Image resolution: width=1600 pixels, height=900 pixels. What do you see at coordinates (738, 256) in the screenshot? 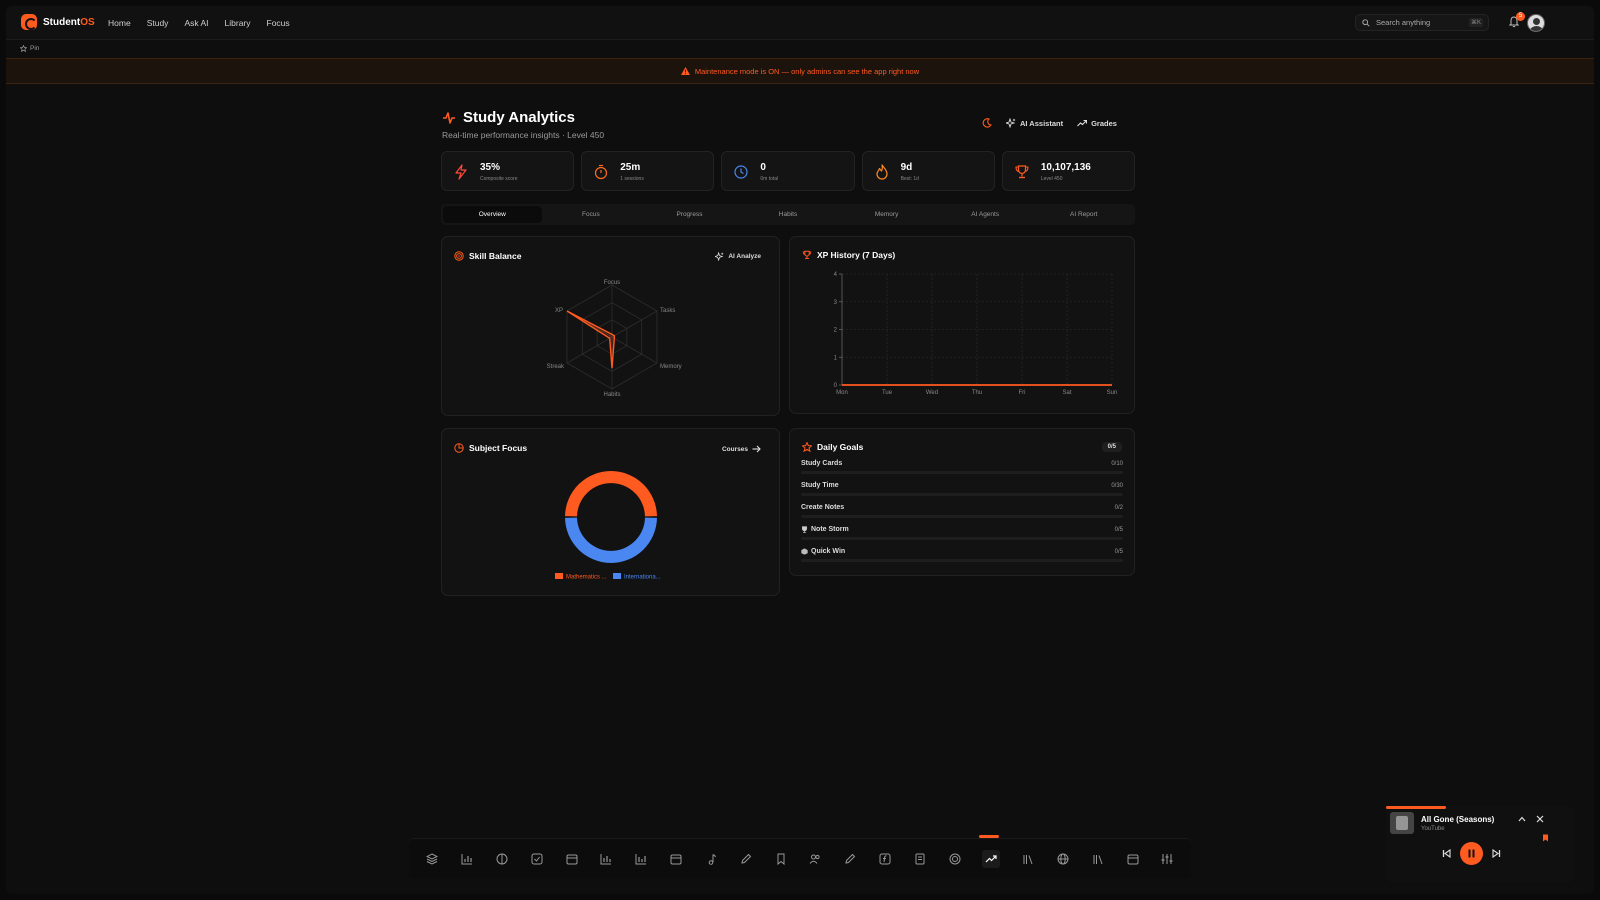
I see `ai-analyze-button: AI Analyze` at bounding box center [738, 256].